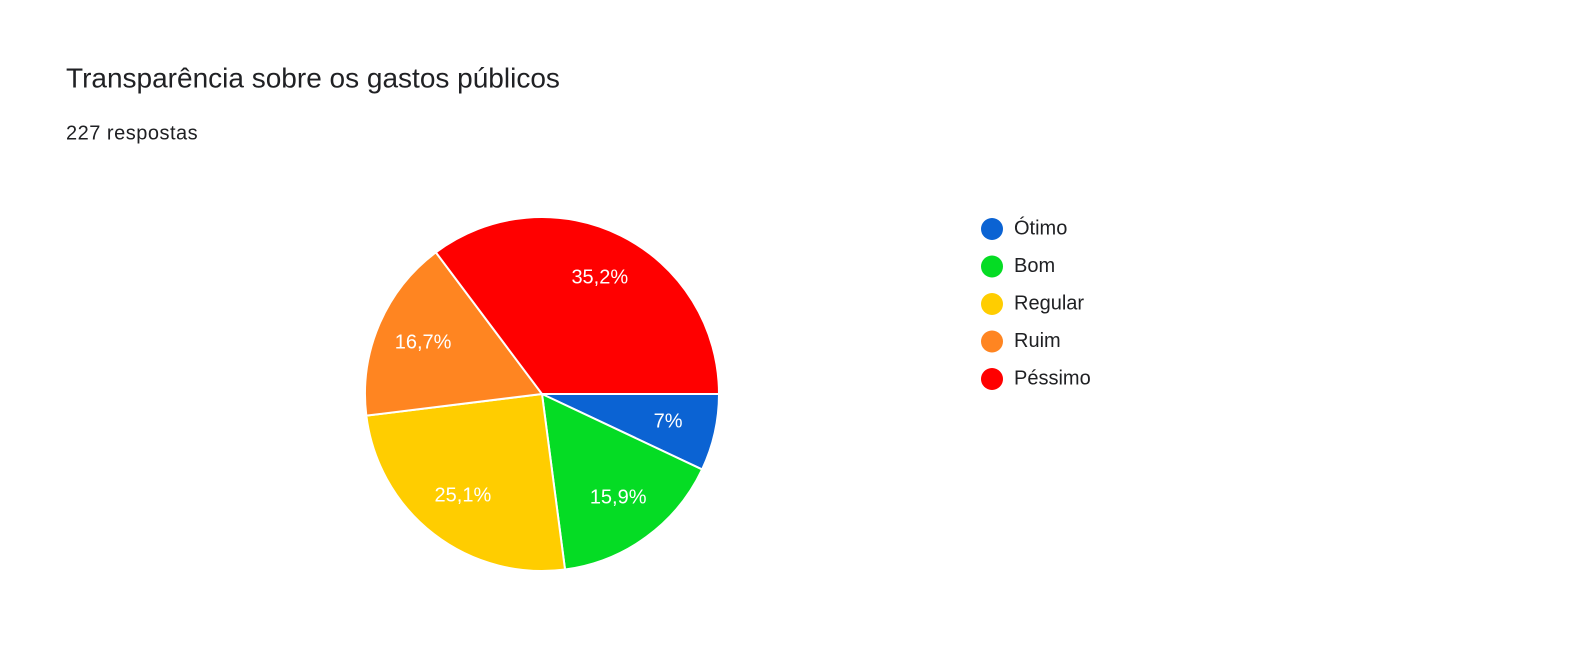 Image resolution: width=1588 pixels, height=659 pixels. What do you see at coordinates (599, 278) in the screenshot?
I see `slice-label: 35,2%` at bounding box center [599, 278].